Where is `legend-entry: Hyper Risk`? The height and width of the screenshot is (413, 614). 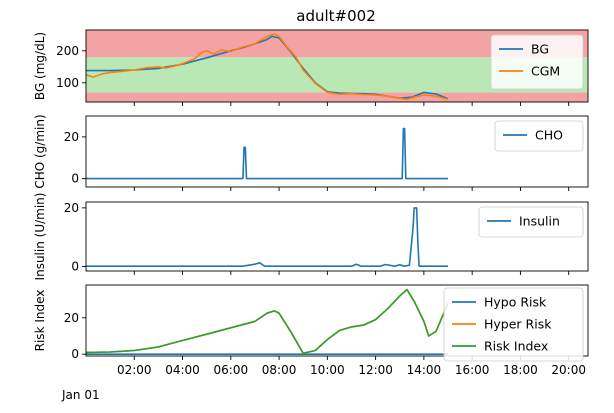 legend-entry: Hyper Risk is located at coordinates (518, 324).